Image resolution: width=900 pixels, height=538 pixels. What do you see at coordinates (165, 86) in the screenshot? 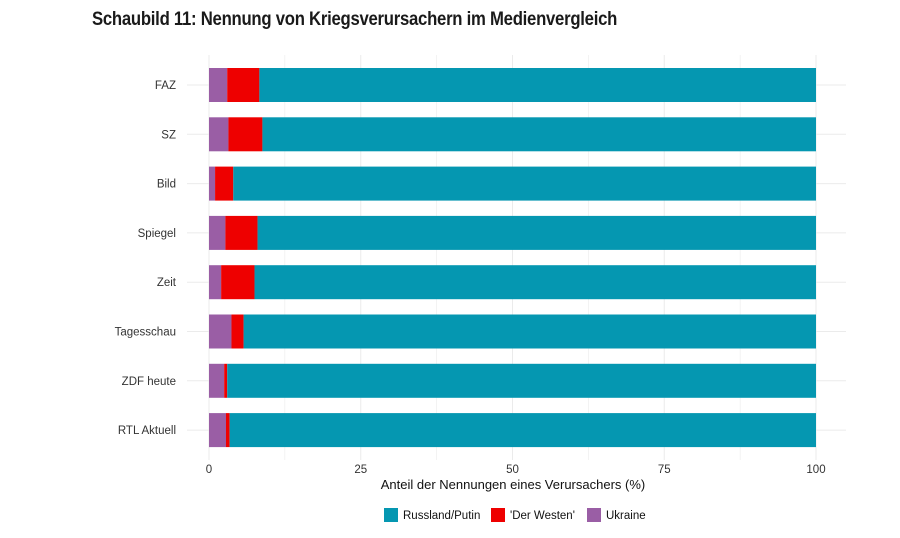
I see `y-tick-label: FAZ` at bounding box center [165, 86].